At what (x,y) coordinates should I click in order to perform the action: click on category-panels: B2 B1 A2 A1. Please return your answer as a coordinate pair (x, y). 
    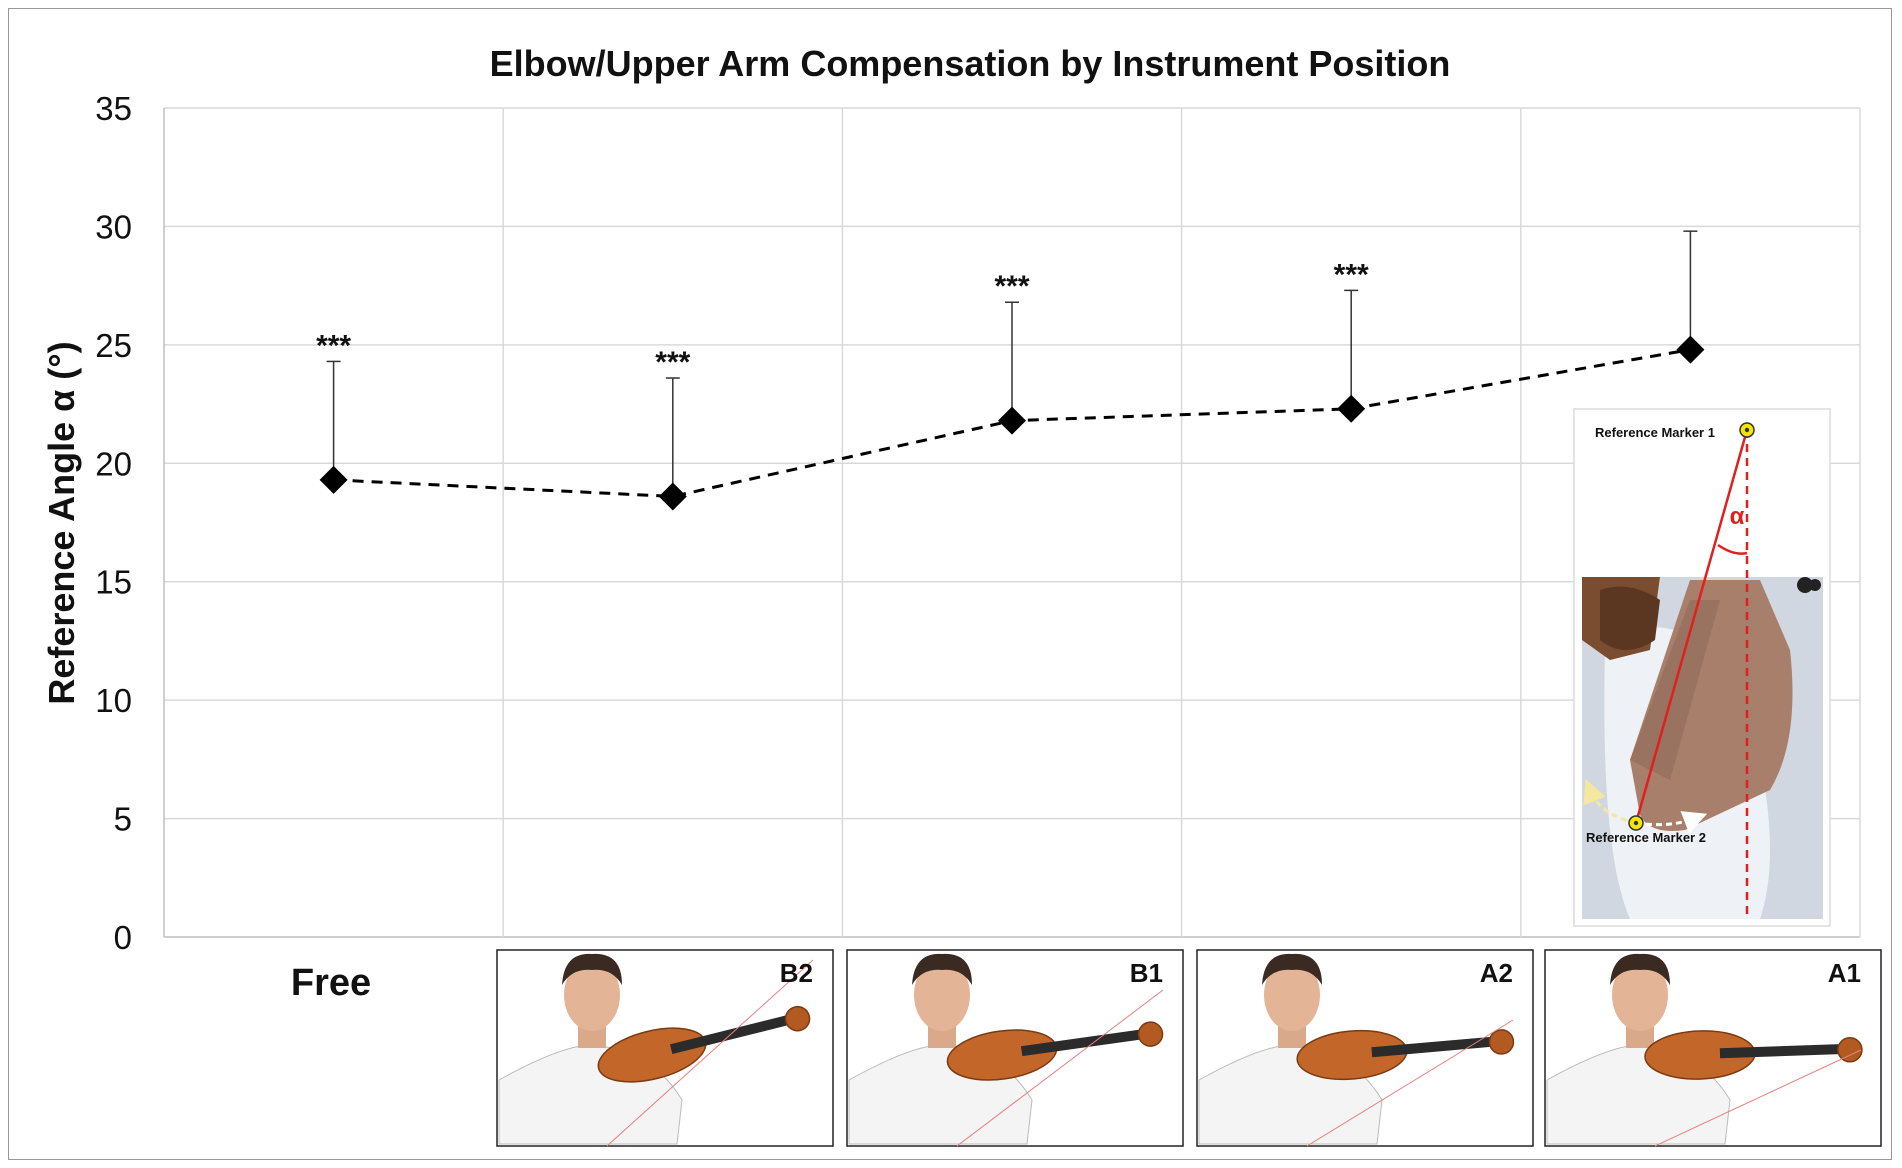
    Looking at the image, I should click on (1189, 1048).